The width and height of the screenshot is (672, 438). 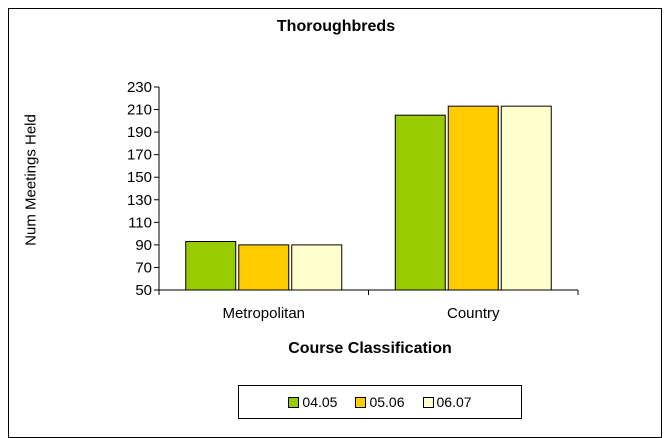 What do you see at coordinates (139, 155) in the screenshot?
I see `y-tick-label-170: 170` at bounding box center [139, 155].